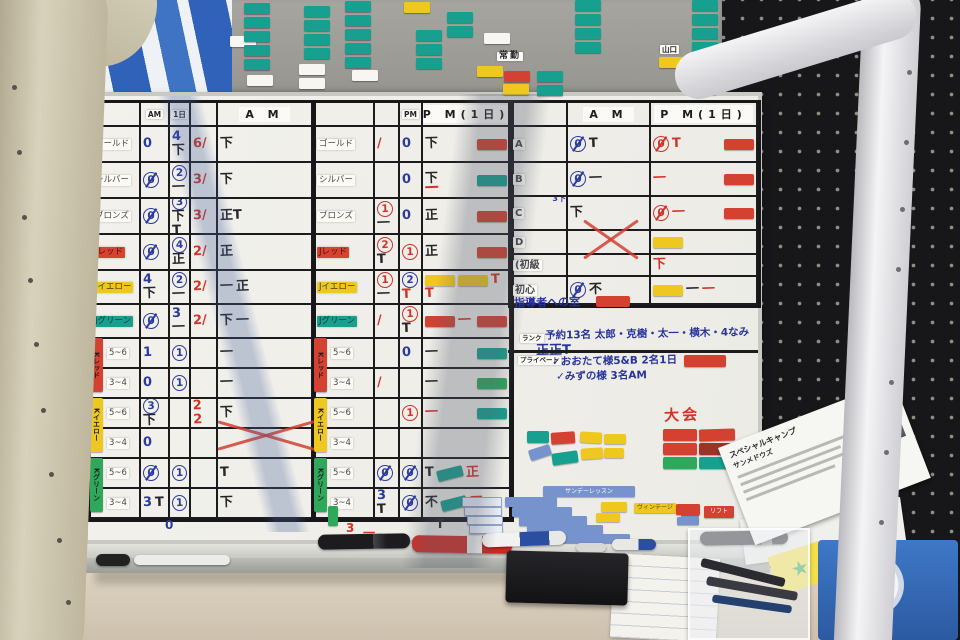  I want to click on row-label-cell: ゴールド, so click(345, 145).